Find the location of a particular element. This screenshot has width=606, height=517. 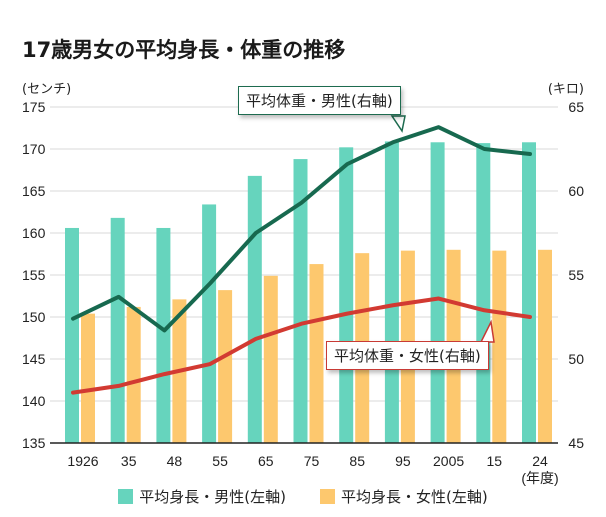

right-tick-label: 60 is located at coordinates (576, 191).